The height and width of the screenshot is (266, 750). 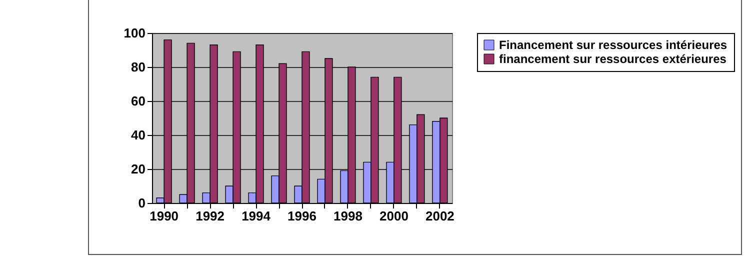 I want to click on y-tick-label: 60, so click(x=138, y=101).